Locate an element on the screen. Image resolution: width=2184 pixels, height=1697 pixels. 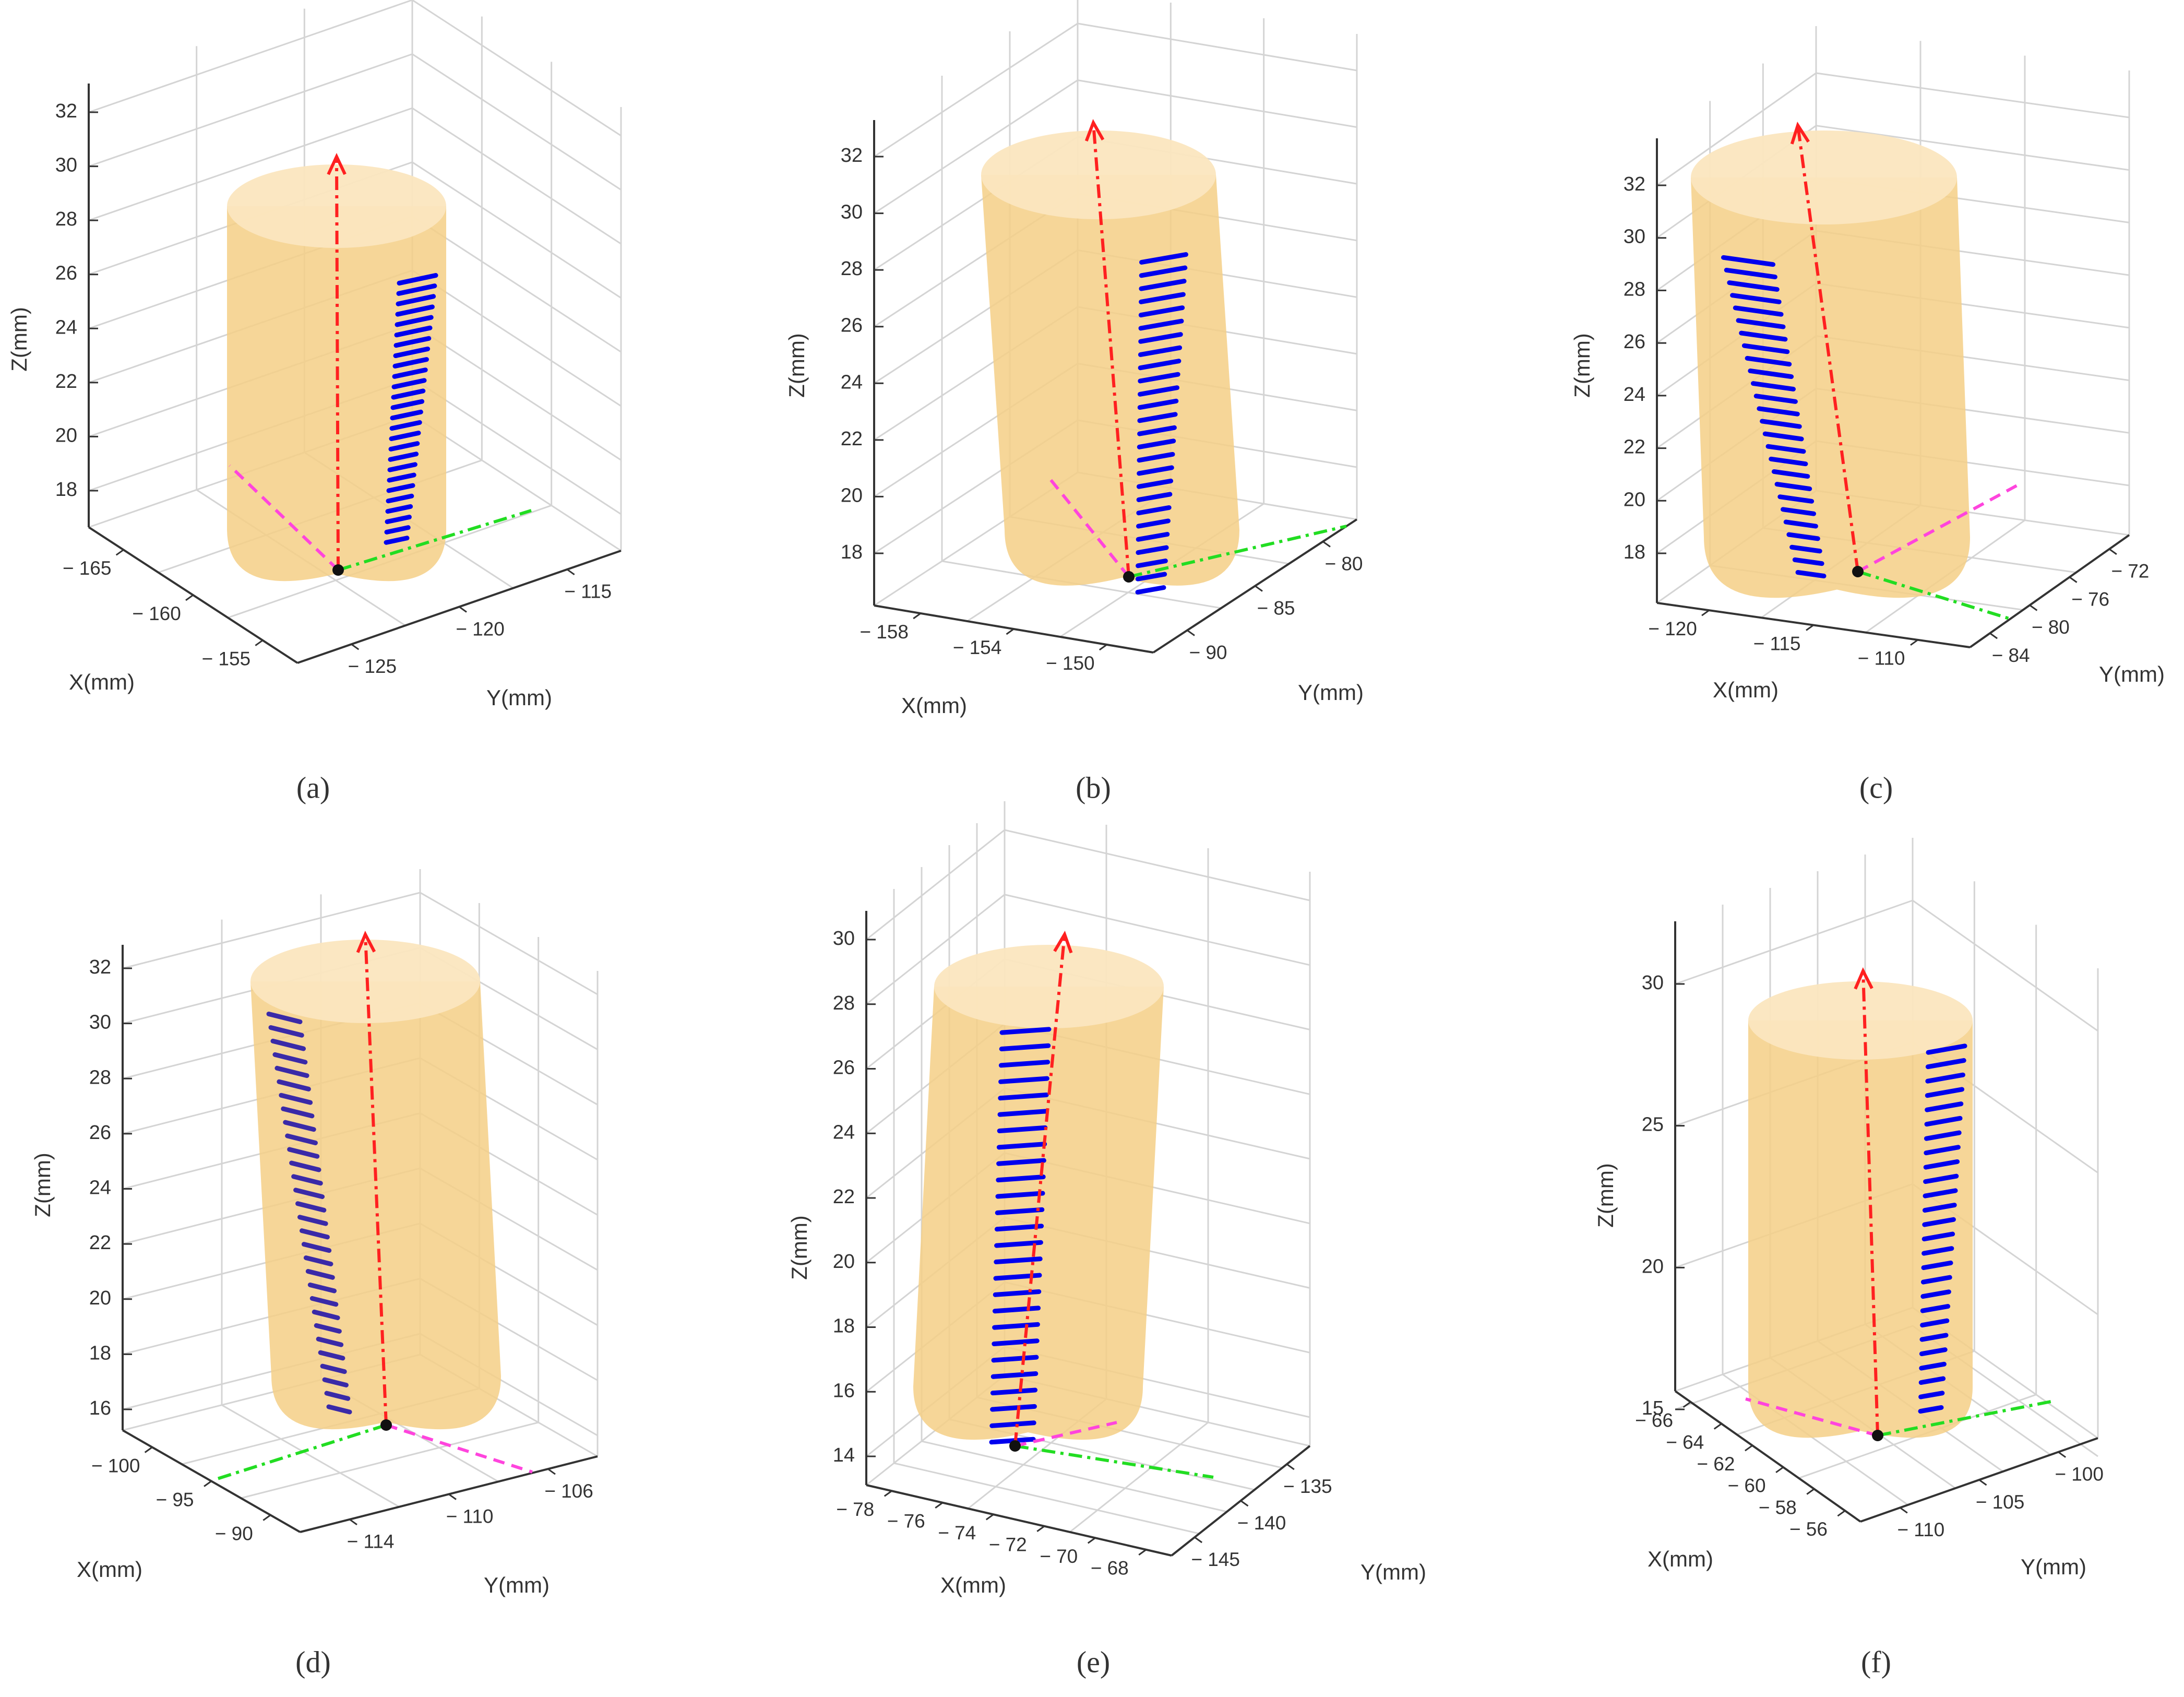
x-tick-label: − 158 is located at coordinates (884, 632).